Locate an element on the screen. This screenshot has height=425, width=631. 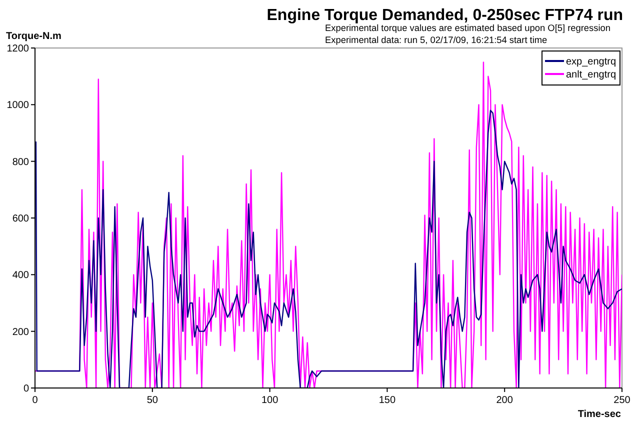
y-tick-label: 0 is located at coordinates (26, 389).